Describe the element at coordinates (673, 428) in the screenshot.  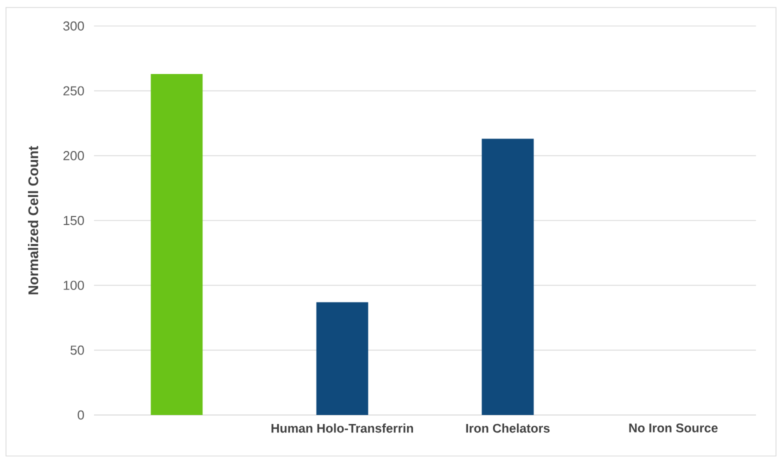
I see `x-tick-label: No Iron Source` at that location.